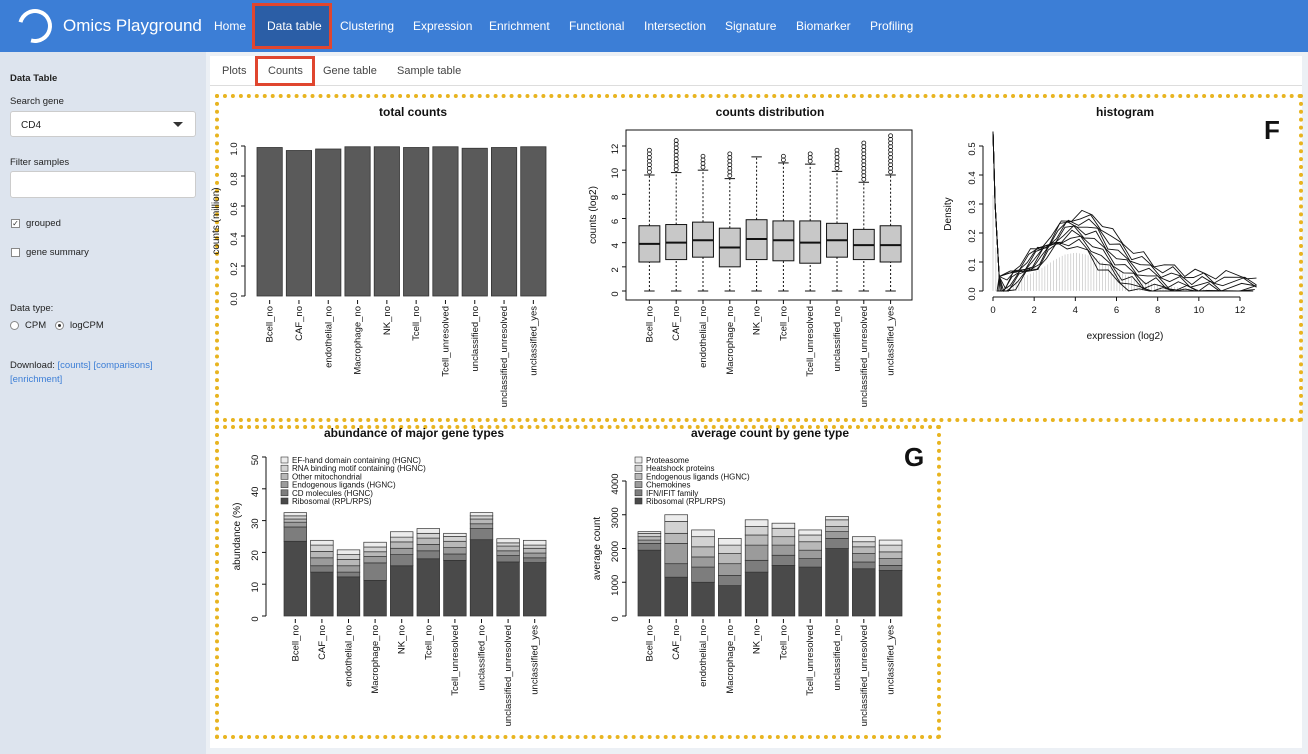 This screenshot has height=754, width=1308. I want to click on search-gene-label: Search gene, so click(37, 101).